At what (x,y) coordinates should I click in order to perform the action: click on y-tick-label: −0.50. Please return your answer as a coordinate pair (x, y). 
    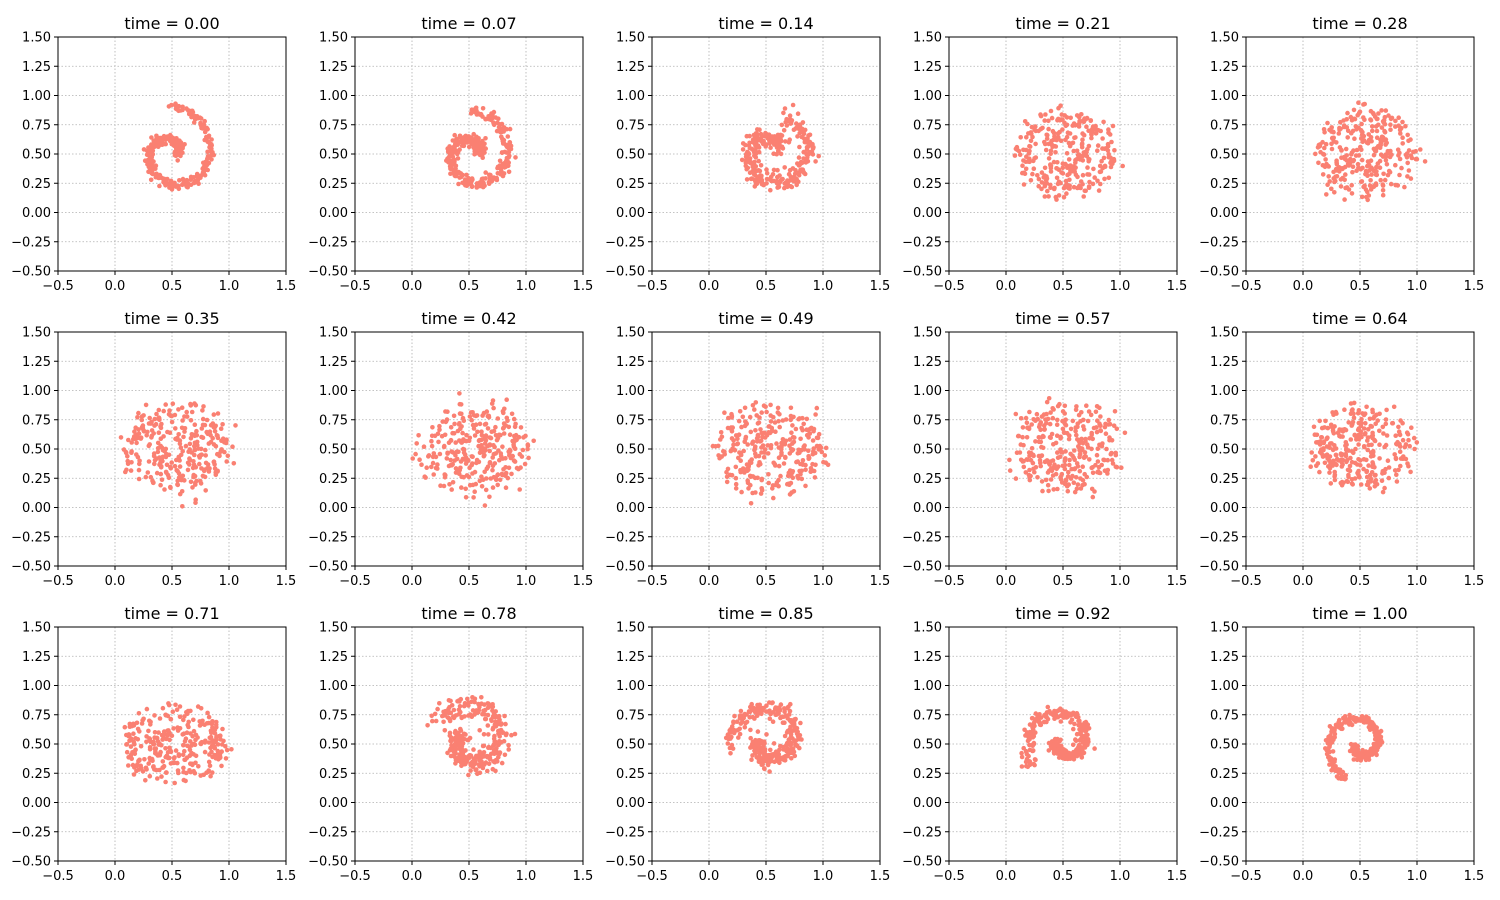
    Looking at the image, I should click on (625, 272).